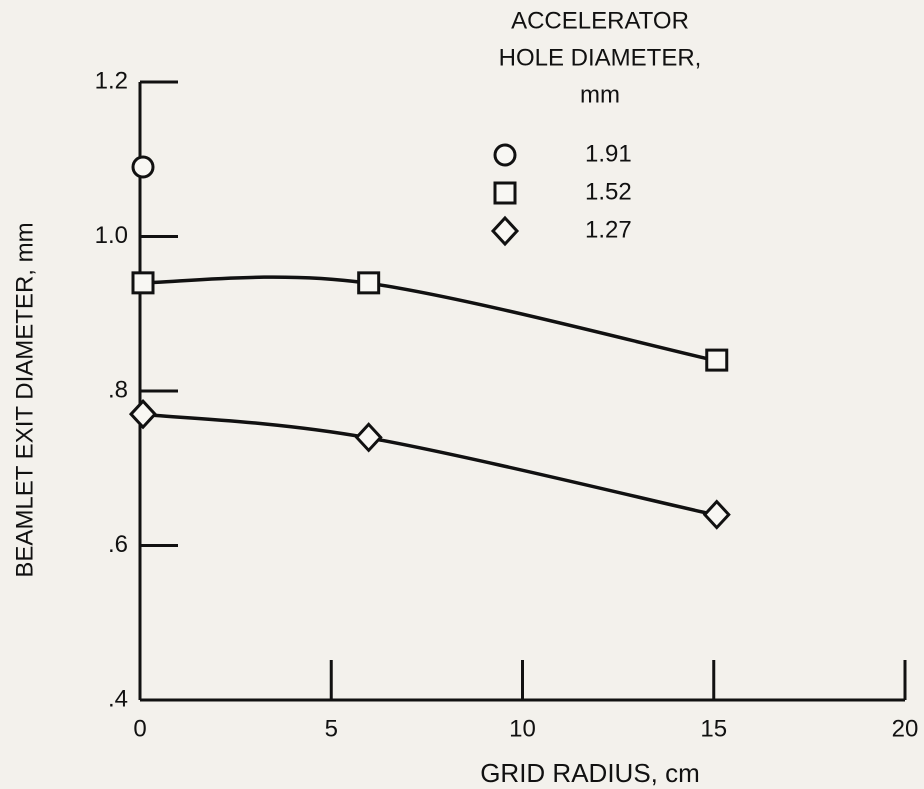  I want to click on y-tick-label: 1.0, so click(111, 235).